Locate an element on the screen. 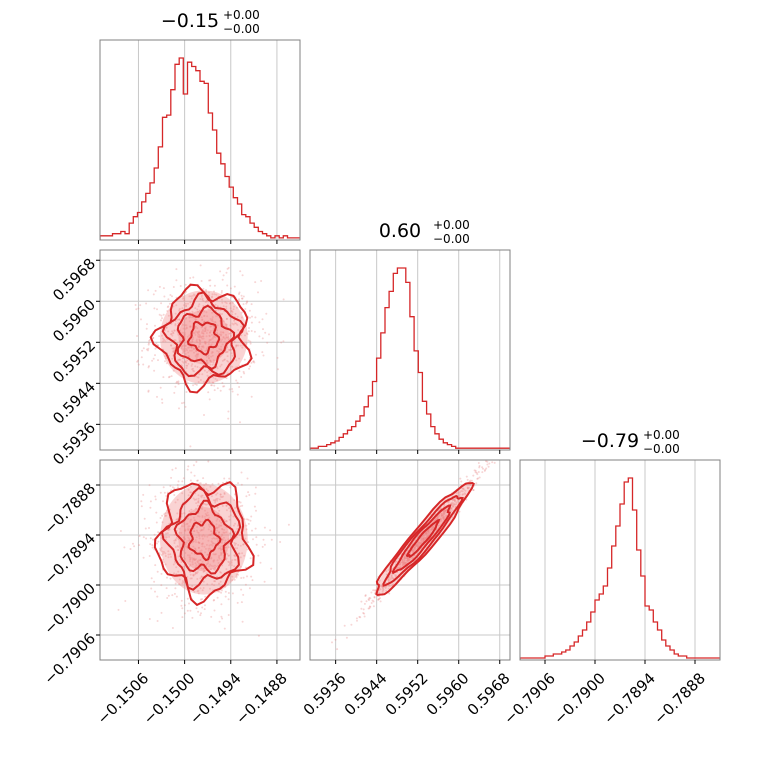 This screenshot has width=760, height=760. contour-line is located at coordinates (204, 543).